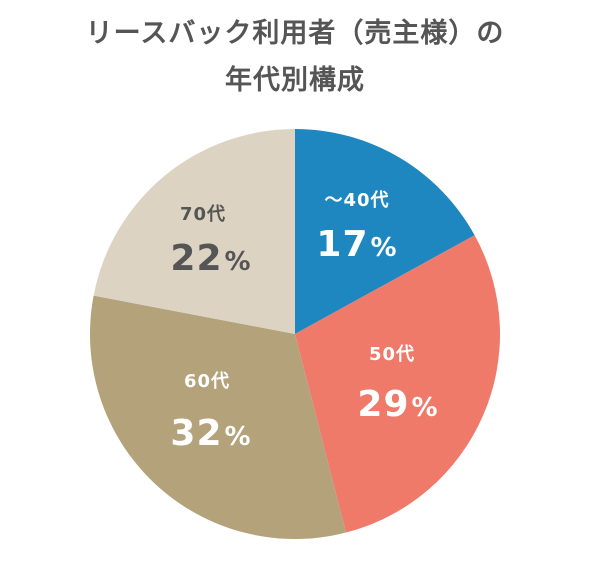 The width and height of the screenshot is (590, 572). I want to click on slice-category-label-0: ～40代, so click(356, 200).